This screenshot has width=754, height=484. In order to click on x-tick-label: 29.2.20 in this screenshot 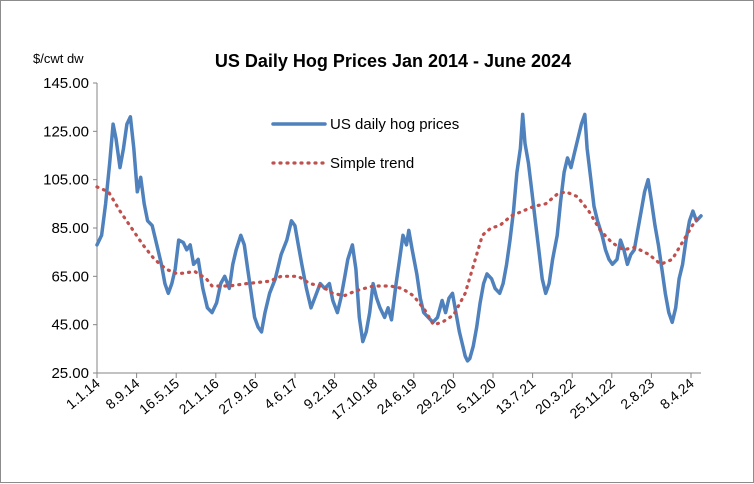, I will do `click(436, 396)`.